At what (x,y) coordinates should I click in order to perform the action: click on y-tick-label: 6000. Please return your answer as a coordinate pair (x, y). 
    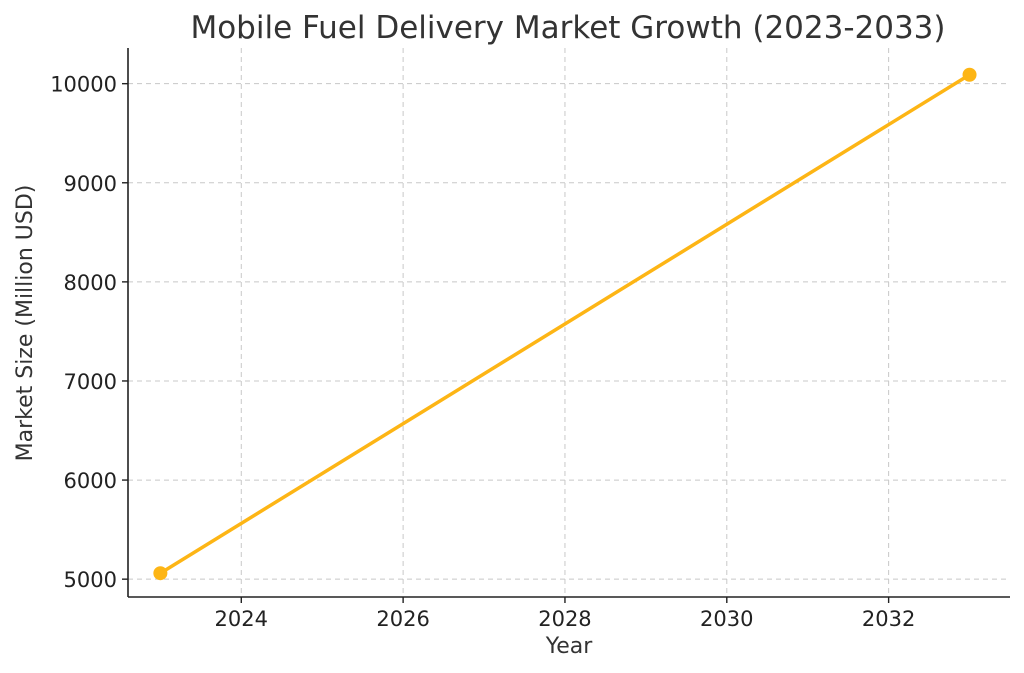
    Looking at the image, I should click on (90, 481).